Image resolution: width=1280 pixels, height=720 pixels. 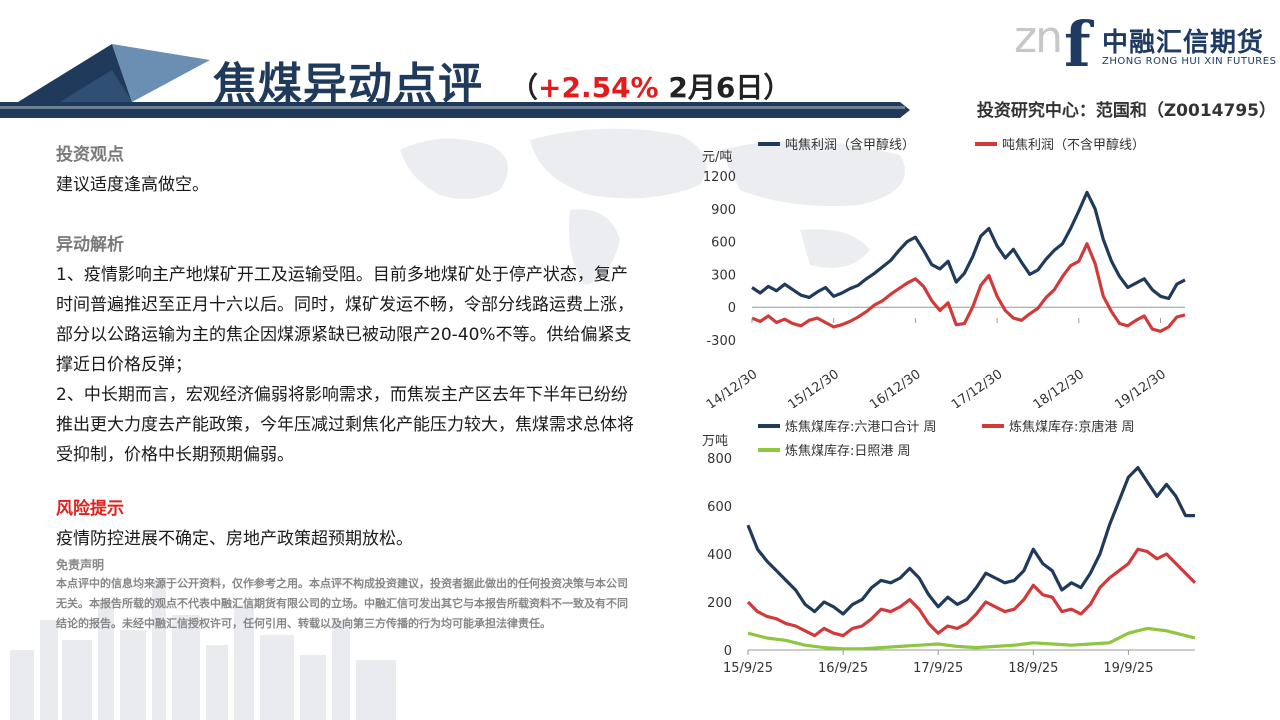 What do you see at coordinates (132, 185) in the screenshot?
I see `view-text: 建议适度逢高做空。` at bounding box center [132, 185].